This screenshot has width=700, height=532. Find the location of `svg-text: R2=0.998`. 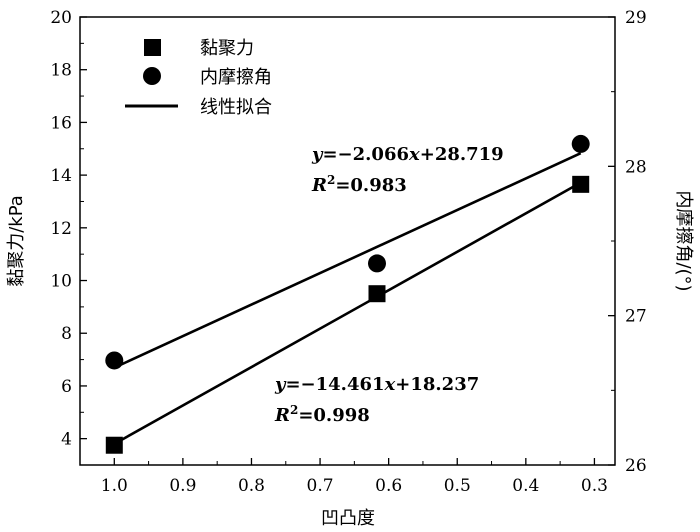

svg-text: R2=0.998 is located at coordinates (322, 414).